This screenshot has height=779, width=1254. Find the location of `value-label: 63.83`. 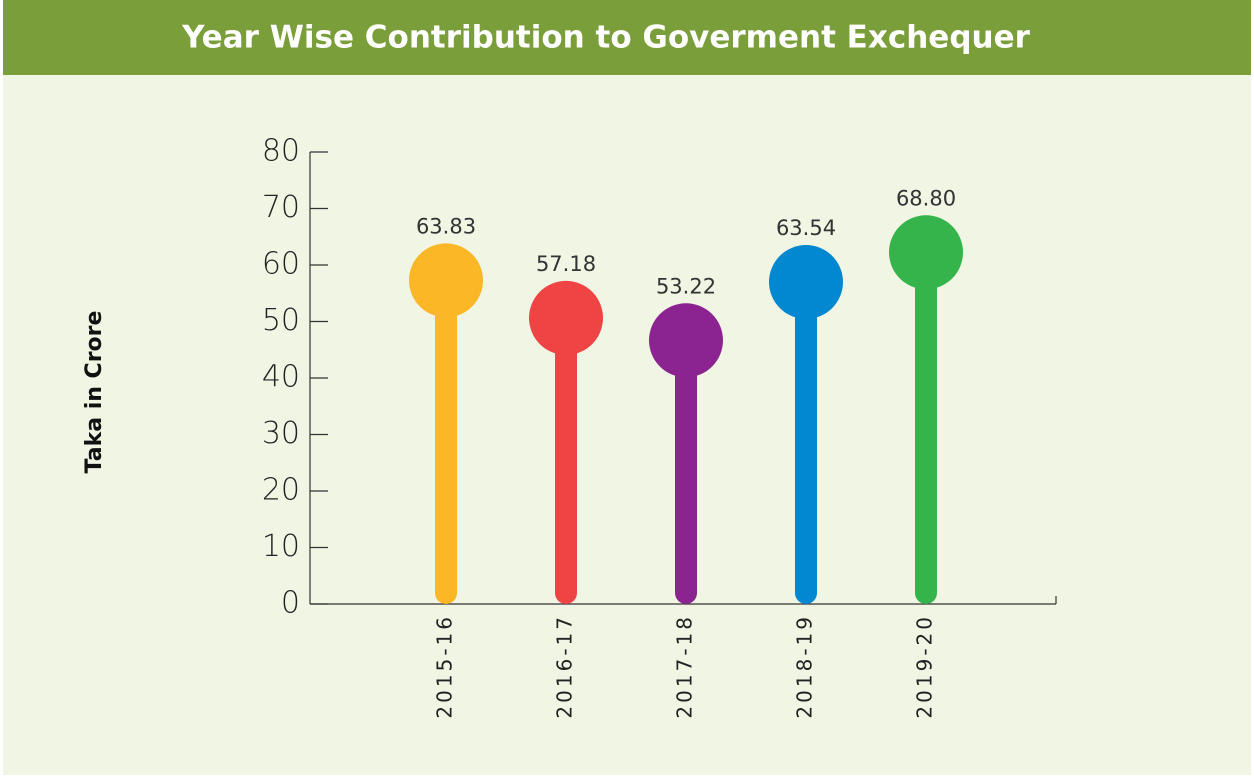

value-label: 63.83 is located at coordinates (446, 226).